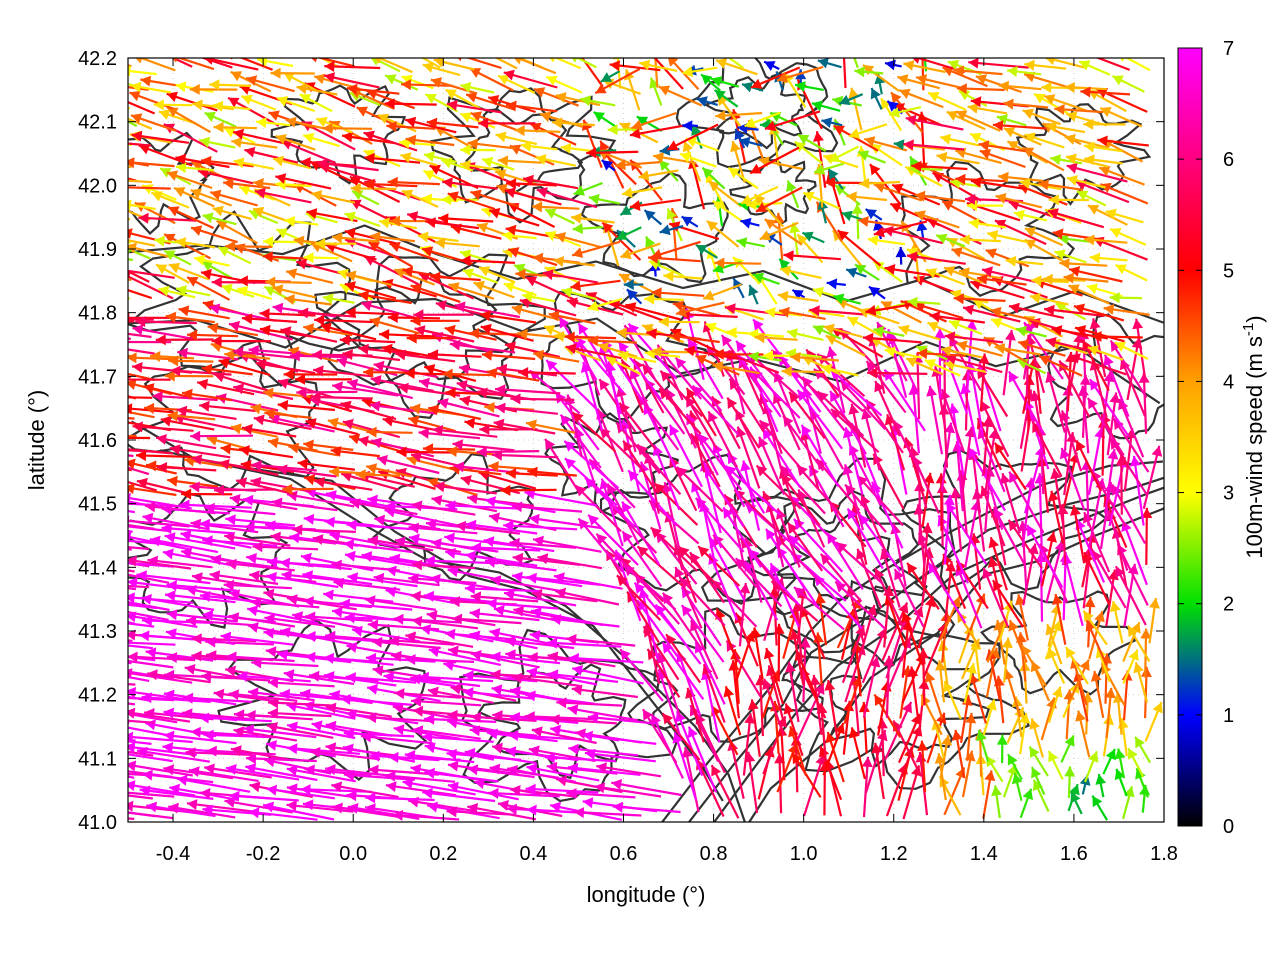  Describe the element at coordinates (1248, 329) in the screenshot. I see `colorbar-title-superscript: -1` at that location.